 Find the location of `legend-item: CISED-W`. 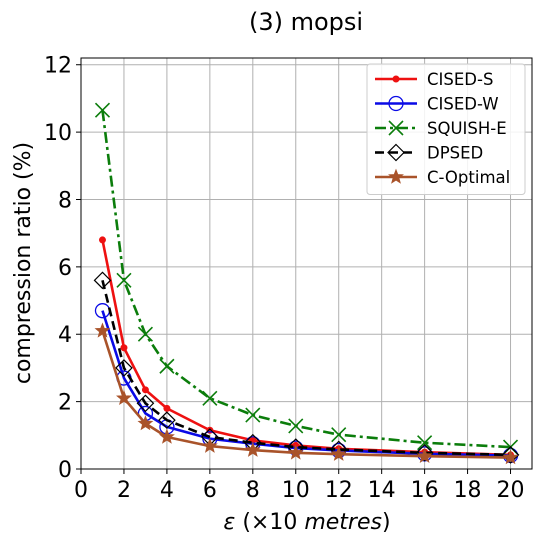

legend-item: CISED-W is located at coordinates (437, 104).